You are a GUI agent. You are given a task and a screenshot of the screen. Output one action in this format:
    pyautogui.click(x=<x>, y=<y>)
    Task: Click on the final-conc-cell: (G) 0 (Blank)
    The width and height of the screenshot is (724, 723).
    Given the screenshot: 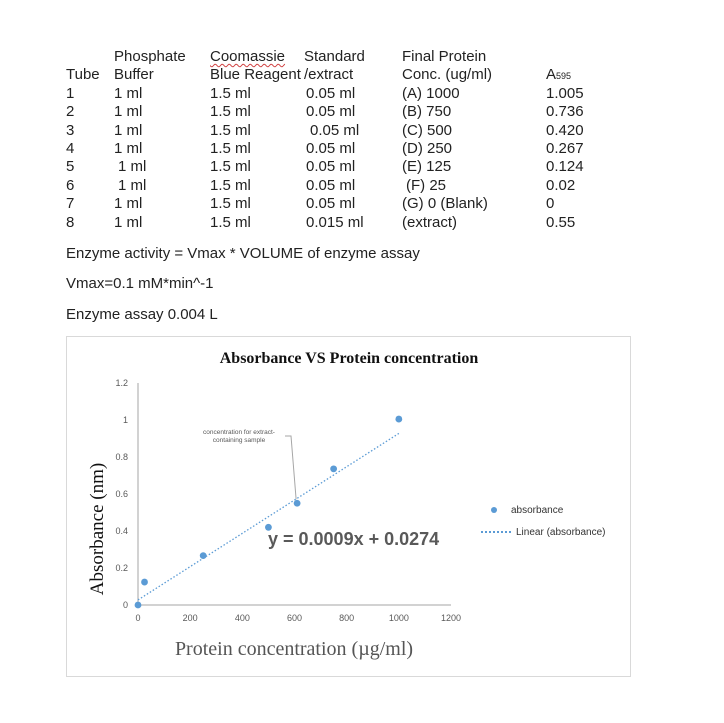 What is the action you would take?
    pyautogui.click(x=445, y=204)
    